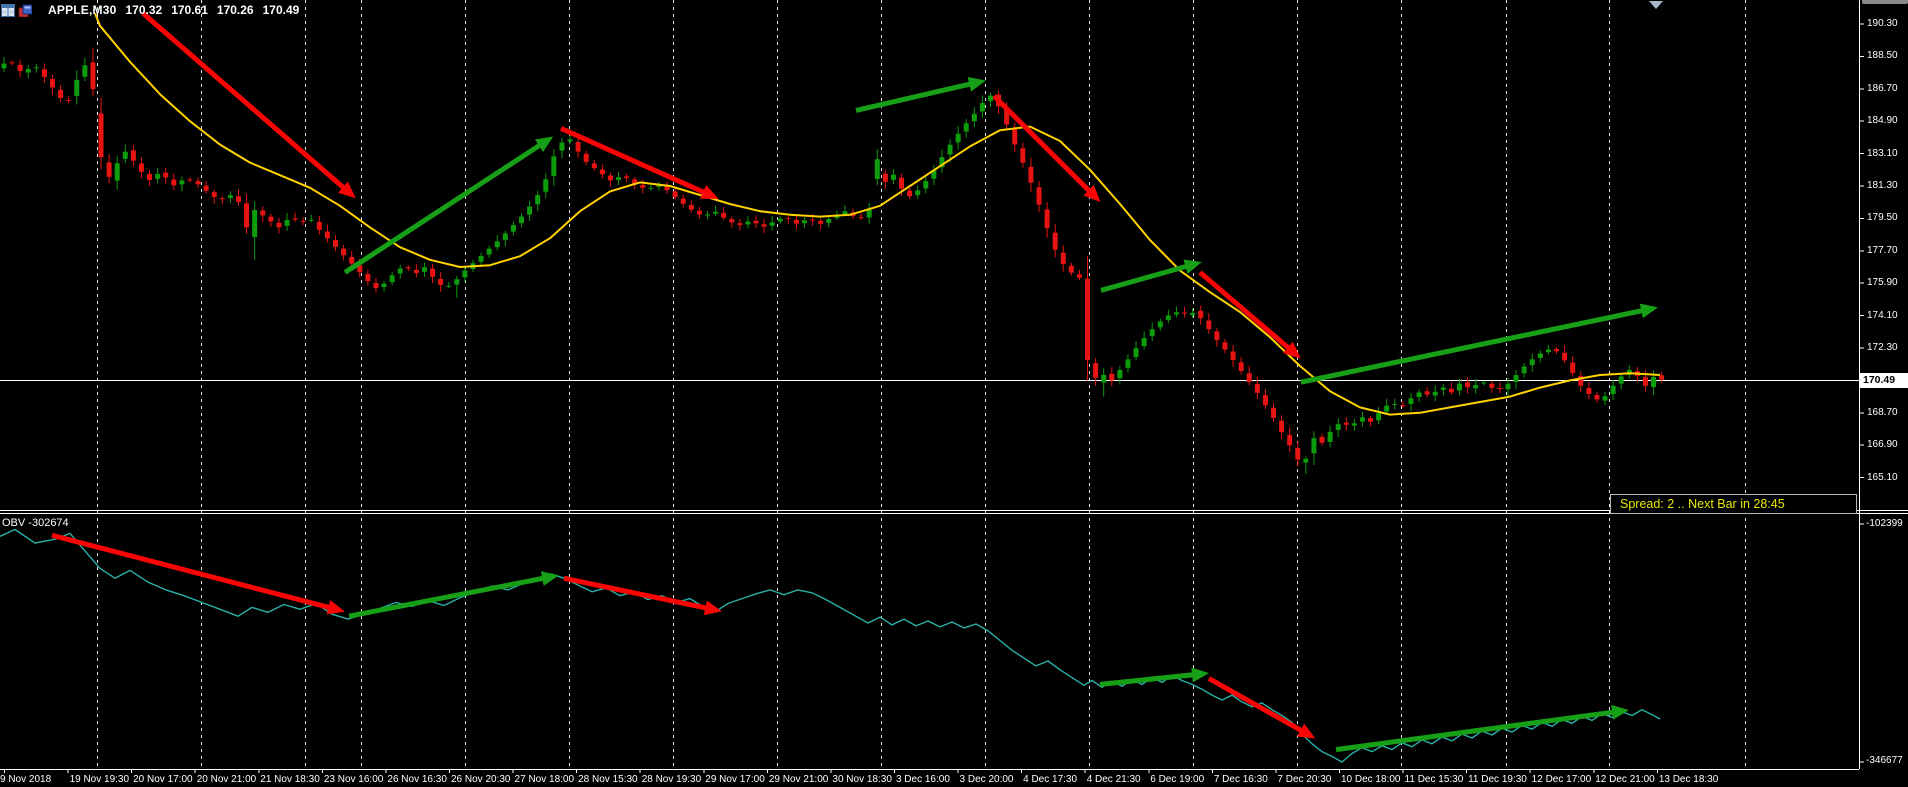 The width and height of the screenshot is (1908, 787). What do you see at coordinates (1884, 760) in the screenshot?
I see `obv-scale-min-label: -346677` at bounding box center [1884, 760].